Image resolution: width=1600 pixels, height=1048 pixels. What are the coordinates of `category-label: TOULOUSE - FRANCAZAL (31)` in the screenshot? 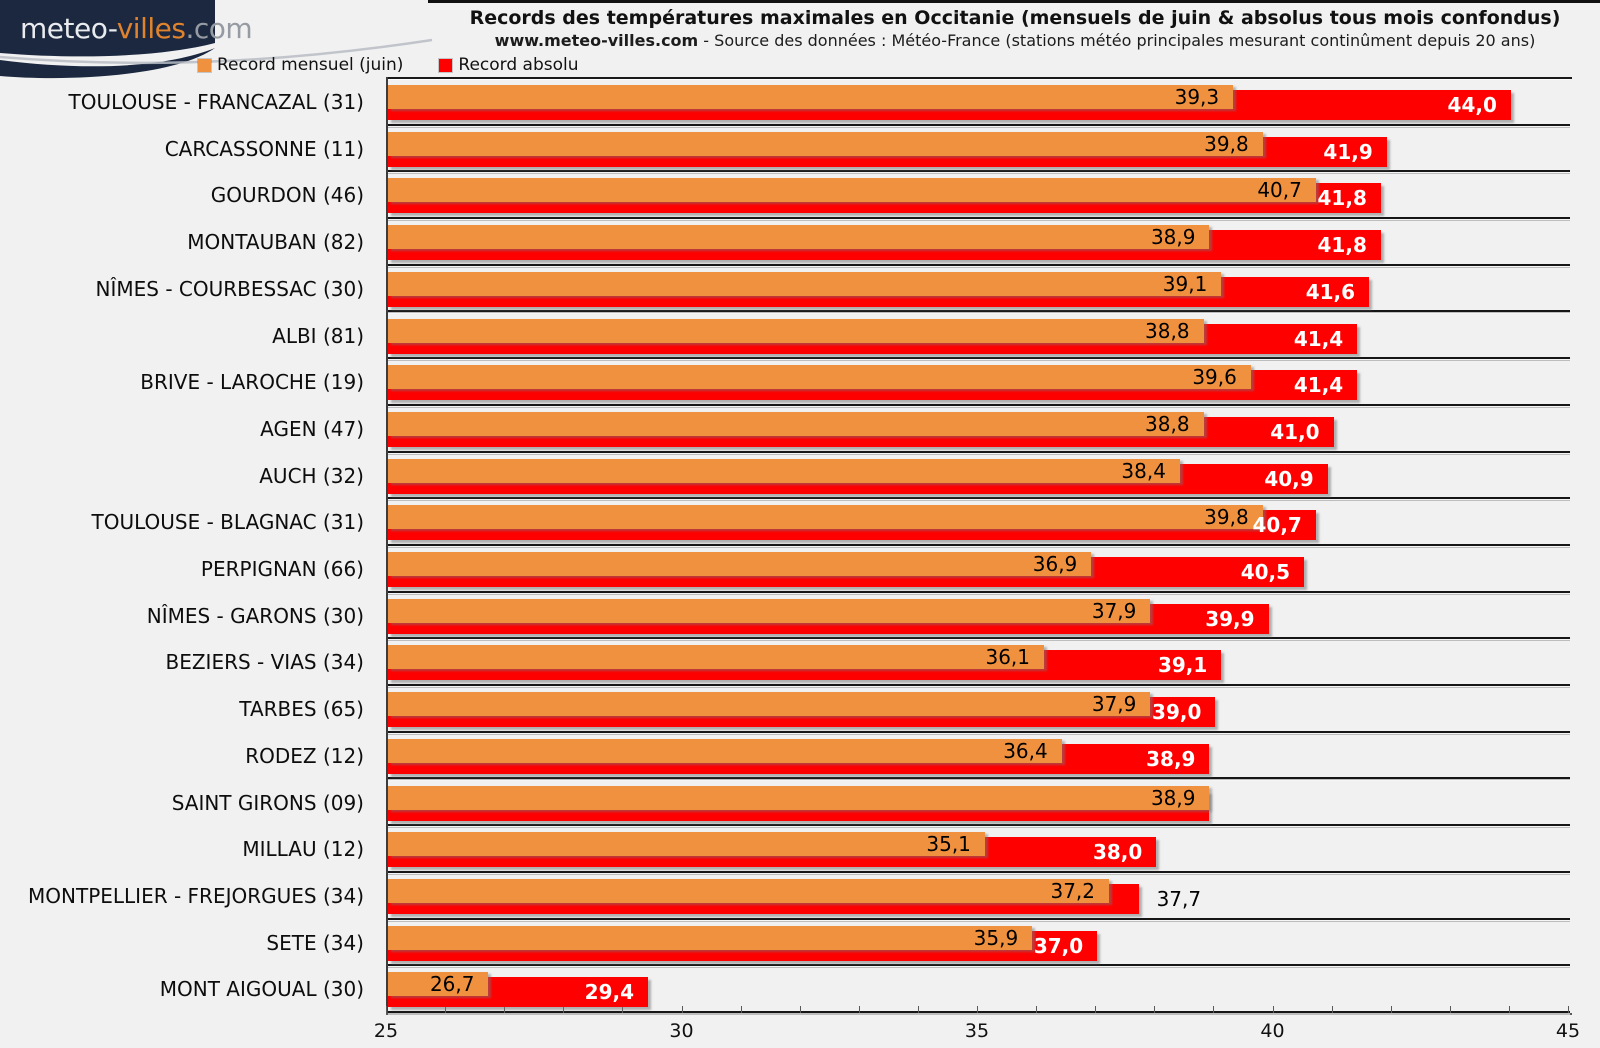 It's located at (216, 102).